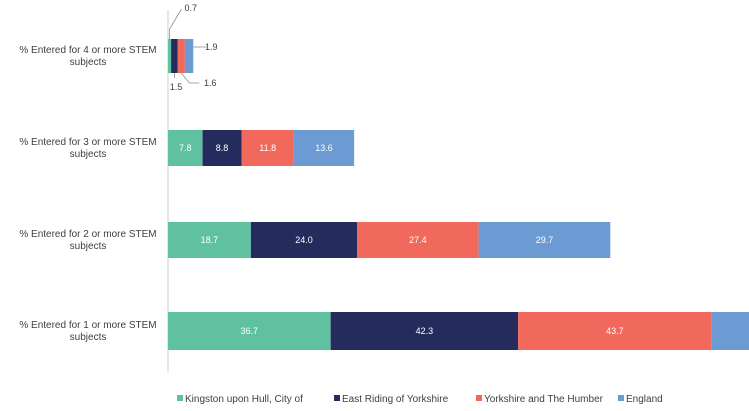  I want to click on data-label: 7.8, so click(185, 148).